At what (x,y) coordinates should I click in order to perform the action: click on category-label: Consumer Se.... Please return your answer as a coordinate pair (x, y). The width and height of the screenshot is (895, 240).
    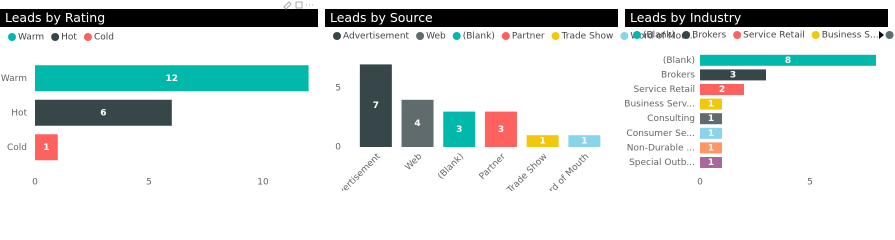
    Looking at the image, I should click on (660, 134).